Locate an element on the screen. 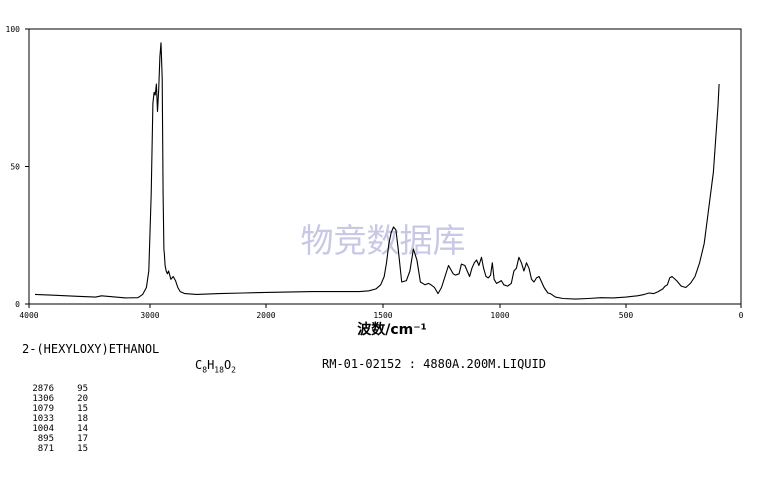 The width and height of the screenshot is (765, 479). peak-wavenumber: 2876 is located at coordinates (43, 389).